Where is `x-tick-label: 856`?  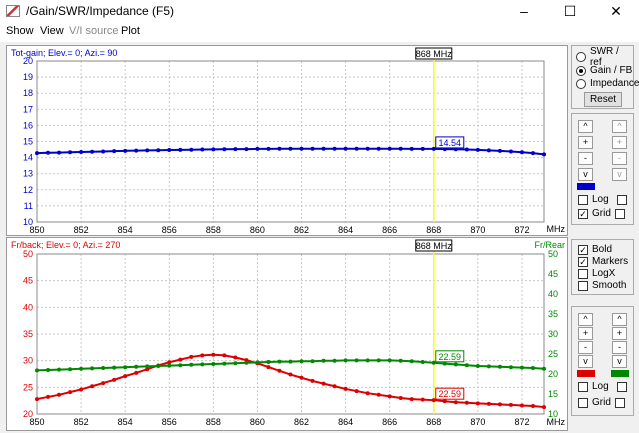 x-tick-label: 856 is located at coordinates (169, 230).